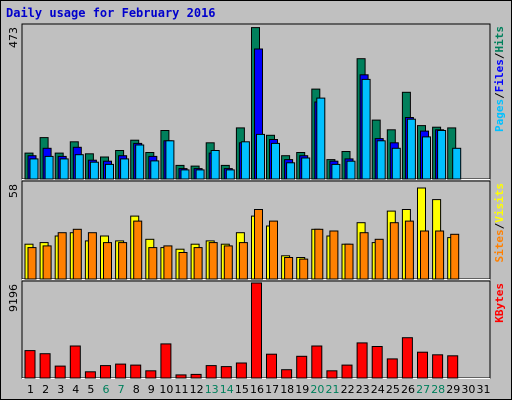 The height and width of the screenshot is (400, 512). Describe the element at coordinates (212, 389) in the screenshot. I see `day-label-13: 13` at that location.